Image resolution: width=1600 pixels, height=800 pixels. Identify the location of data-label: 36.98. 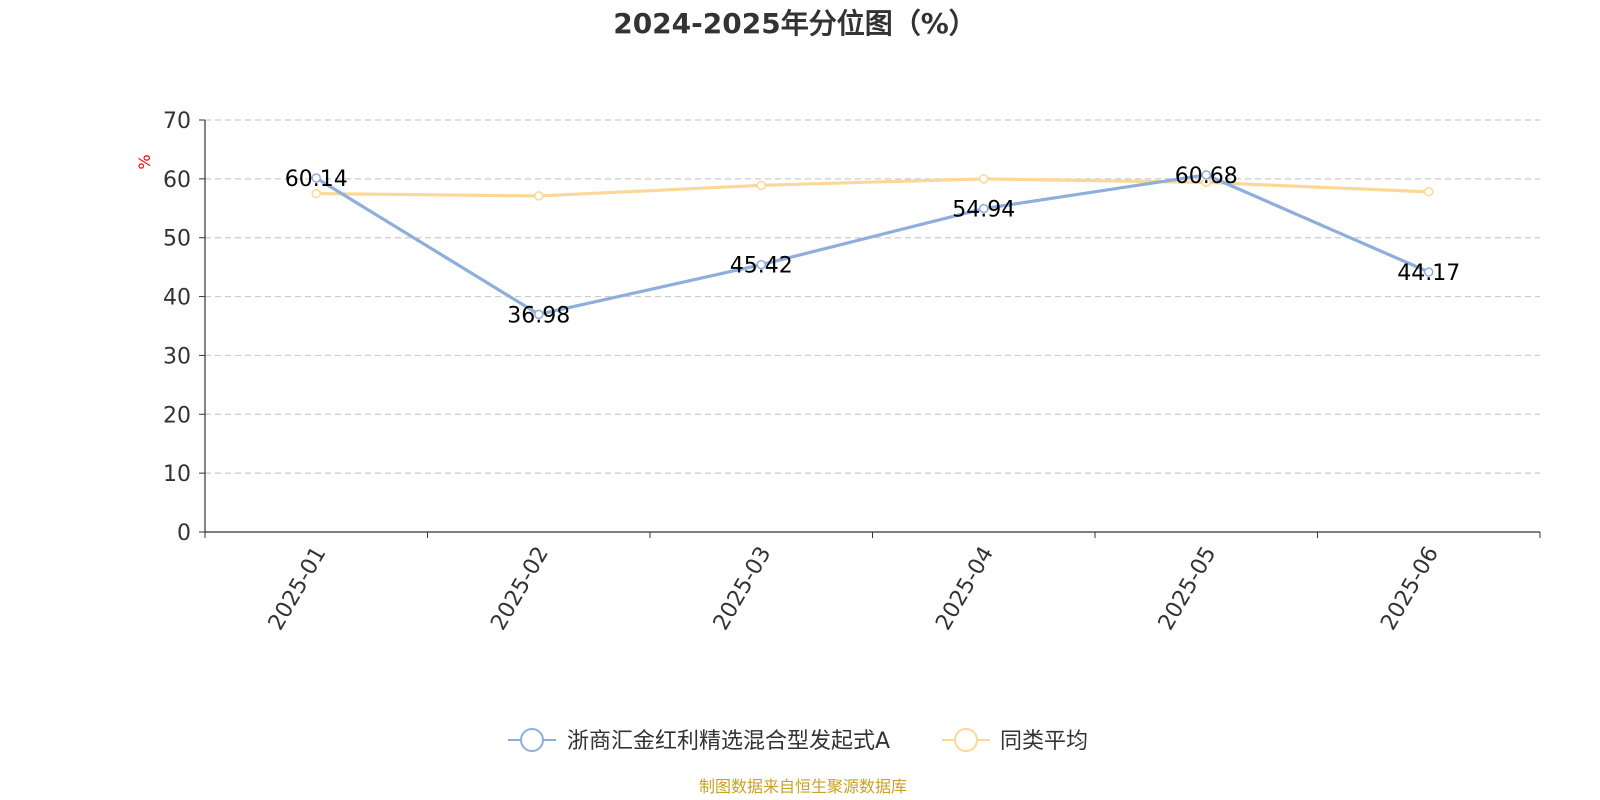
(538, 315).